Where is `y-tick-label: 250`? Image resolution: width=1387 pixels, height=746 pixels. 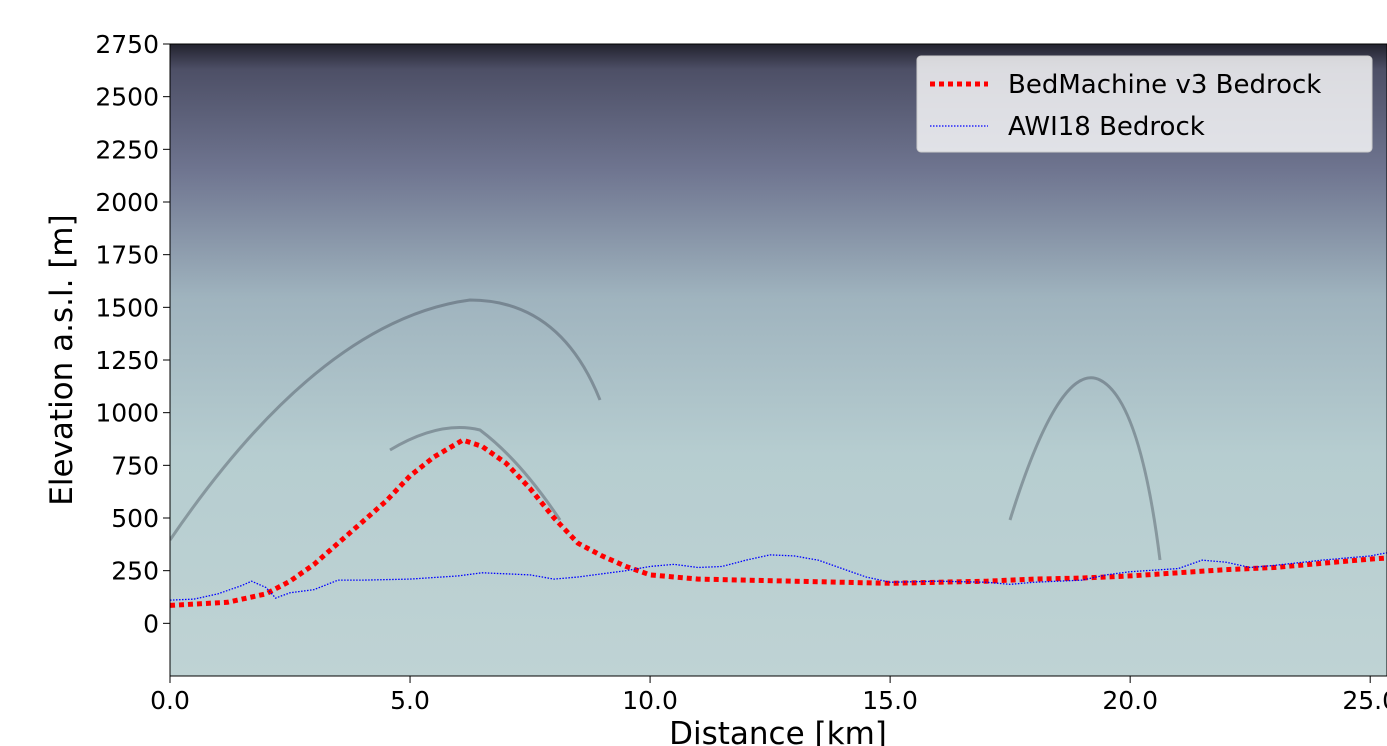 y-tick-label: 250 is located at coordinates (135, 571).